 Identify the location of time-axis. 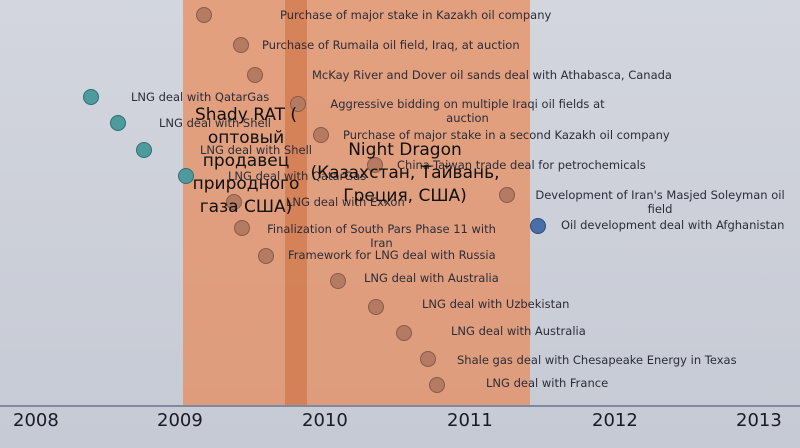
(400, 406).